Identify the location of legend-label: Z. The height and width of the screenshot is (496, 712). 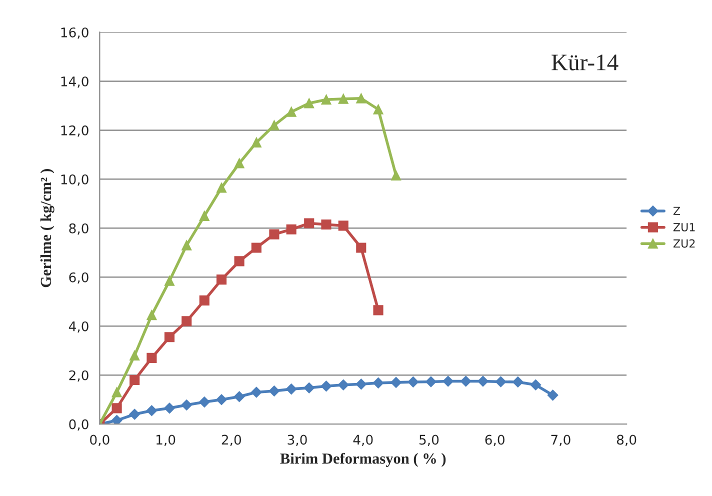
(676, 210).